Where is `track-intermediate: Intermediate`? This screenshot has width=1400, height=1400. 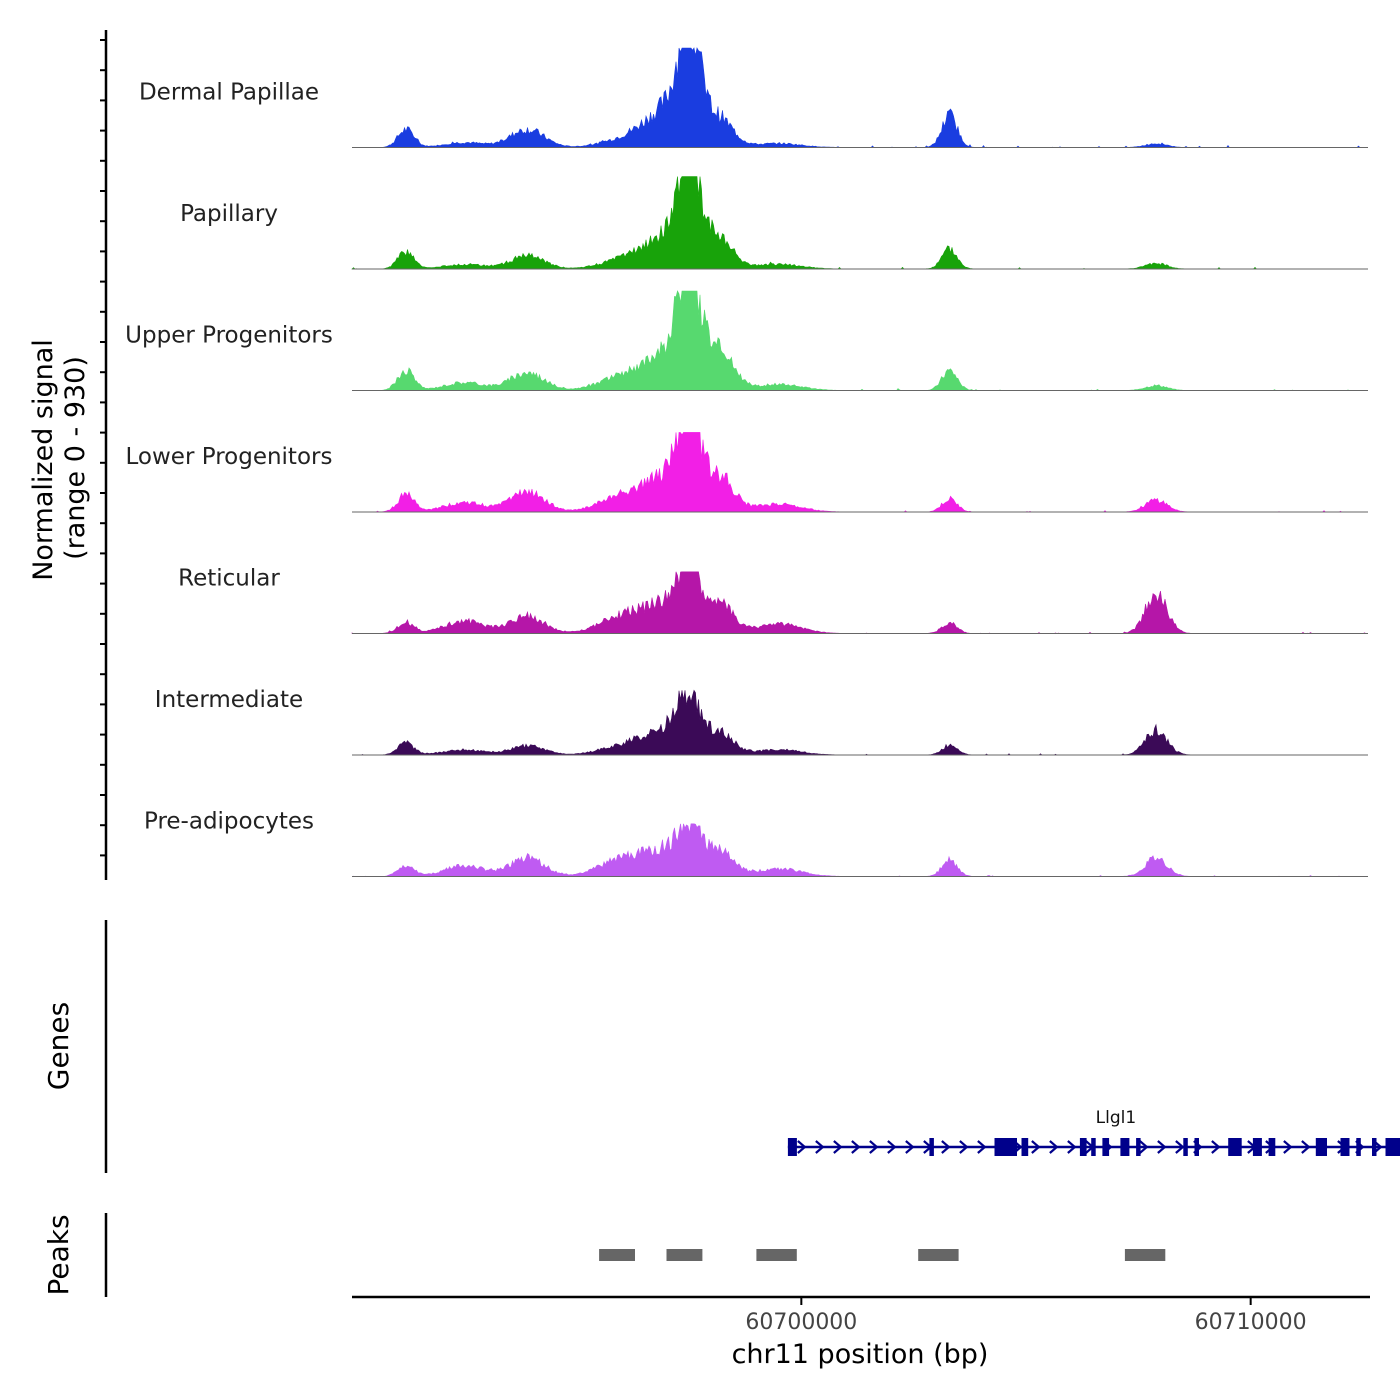 track-intermediate: Intermediate is located at coordinates (761, 721).